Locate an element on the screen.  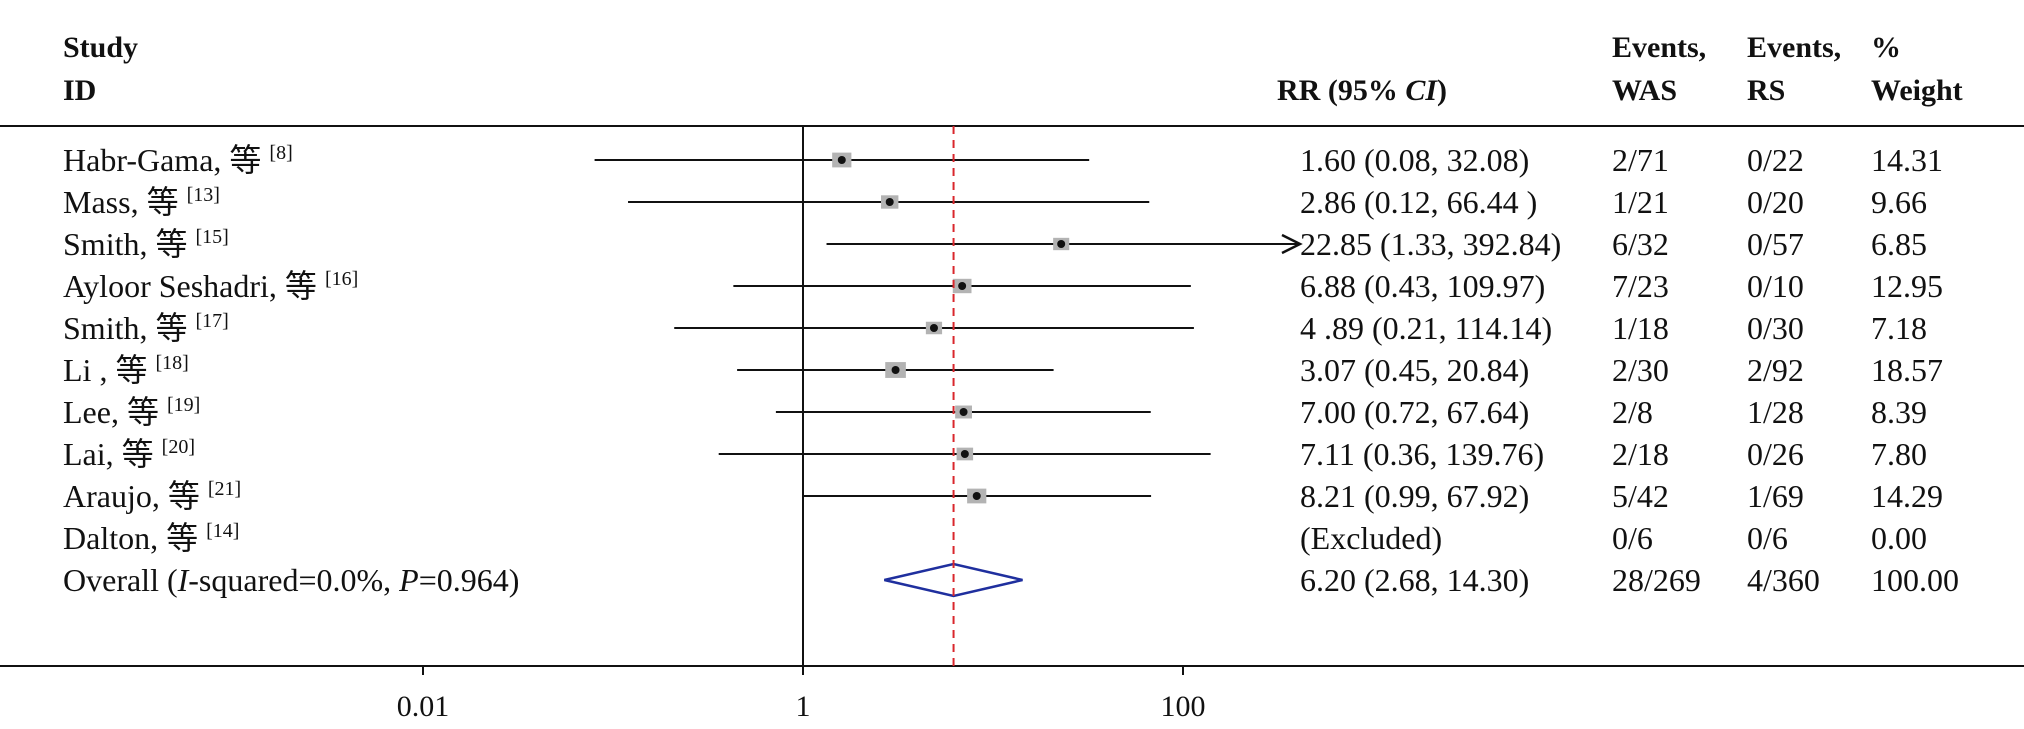
header-weight-2: Weight is located at coordinates (1917, 90).